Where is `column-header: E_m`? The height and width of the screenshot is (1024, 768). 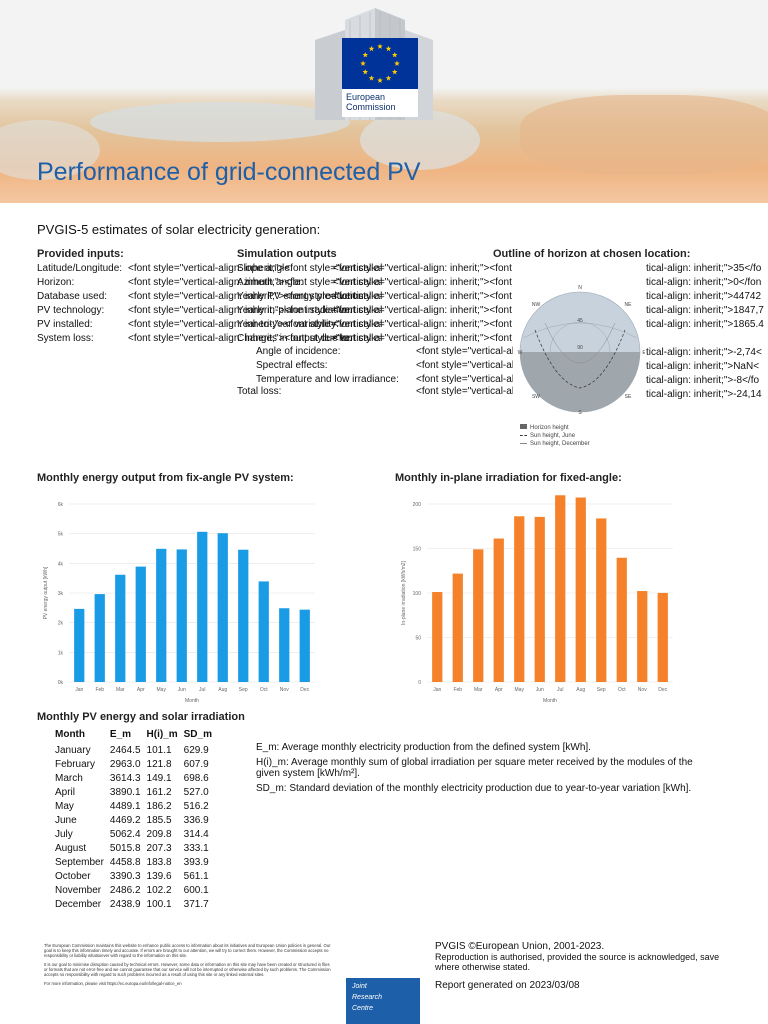 column-header: E_m is located at coordinates (120, 734).